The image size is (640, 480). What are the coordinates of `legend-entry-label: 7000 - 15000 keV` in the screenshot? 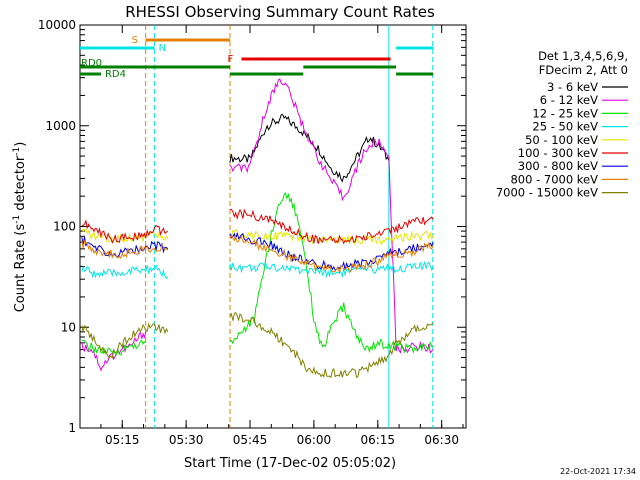 It's located at (547, 193).